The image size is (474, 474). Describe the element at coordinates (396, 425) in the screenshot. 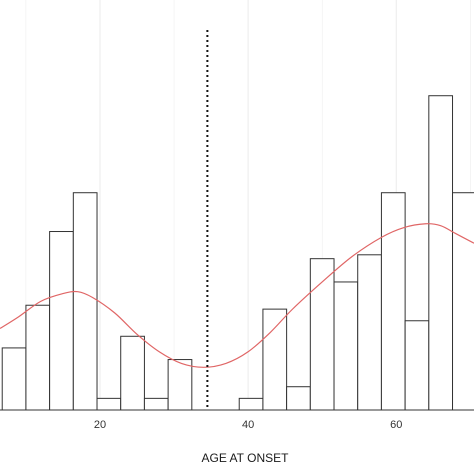

I see `x-tick-label: 60` at that location.